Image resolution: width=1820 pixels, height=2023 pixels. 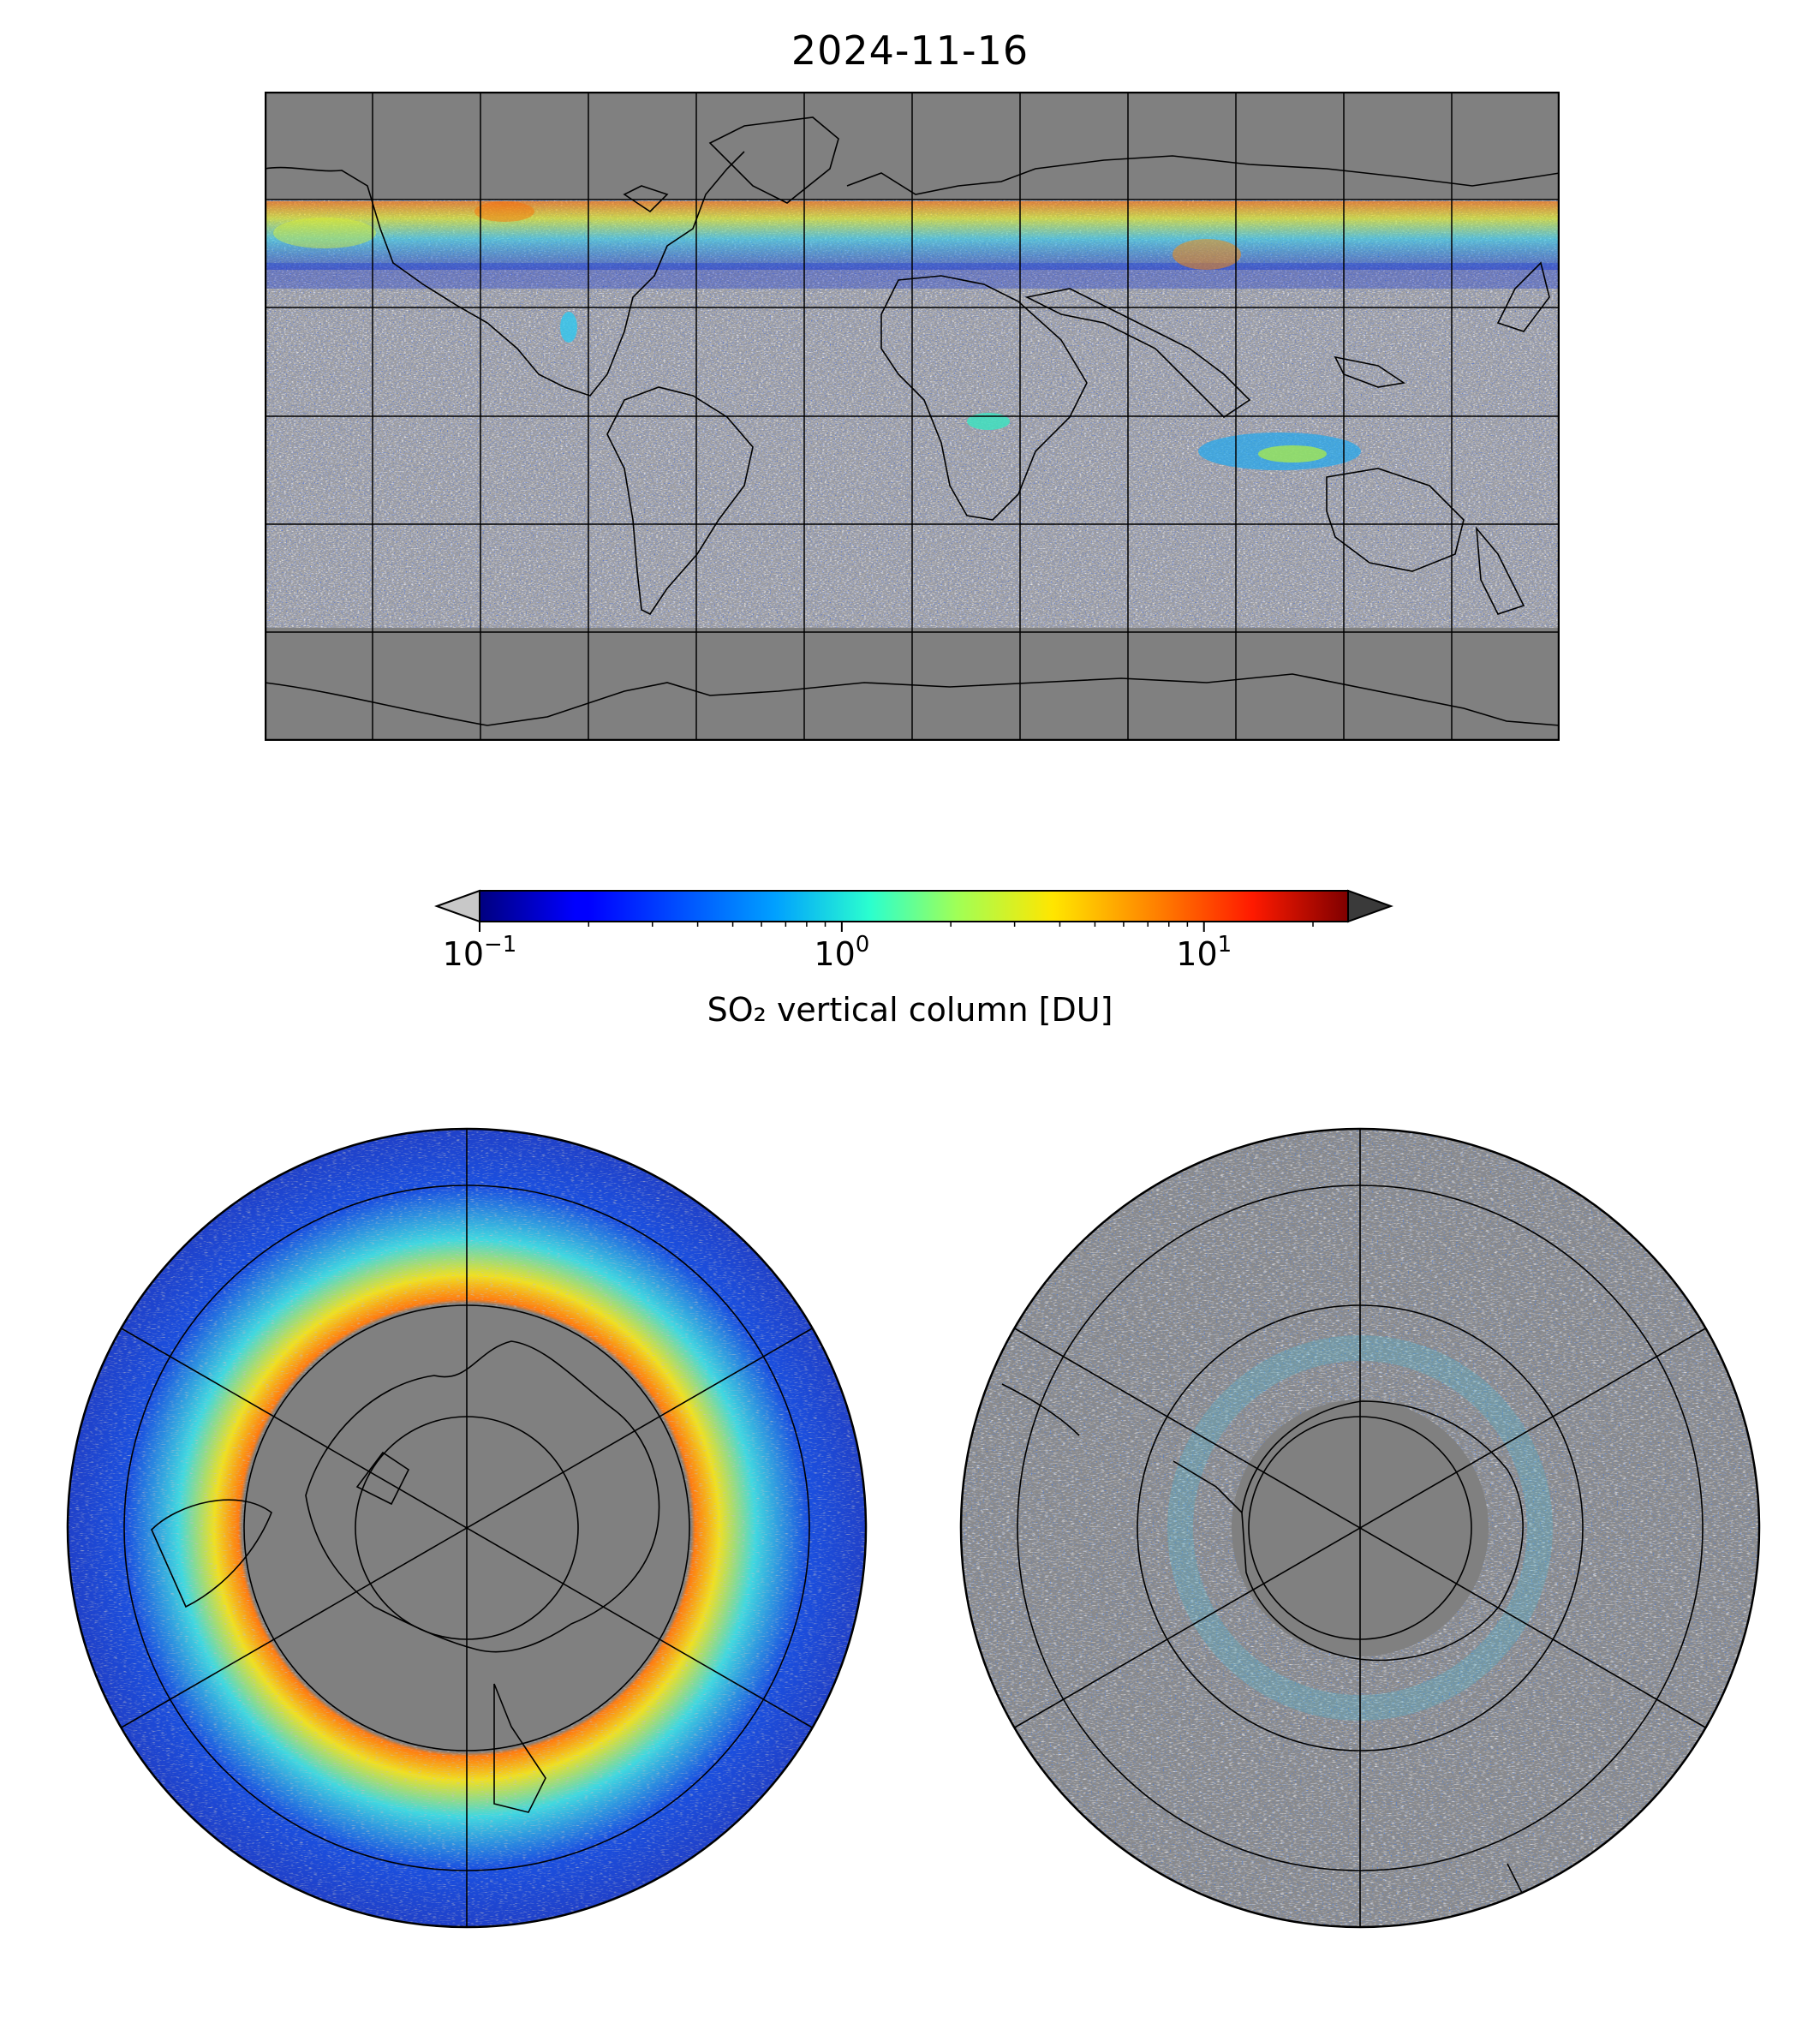 What do you see at coordinates (568, 327) in the screenshot?
I see `hotspot-mexico` at bounding box center [568, 327].